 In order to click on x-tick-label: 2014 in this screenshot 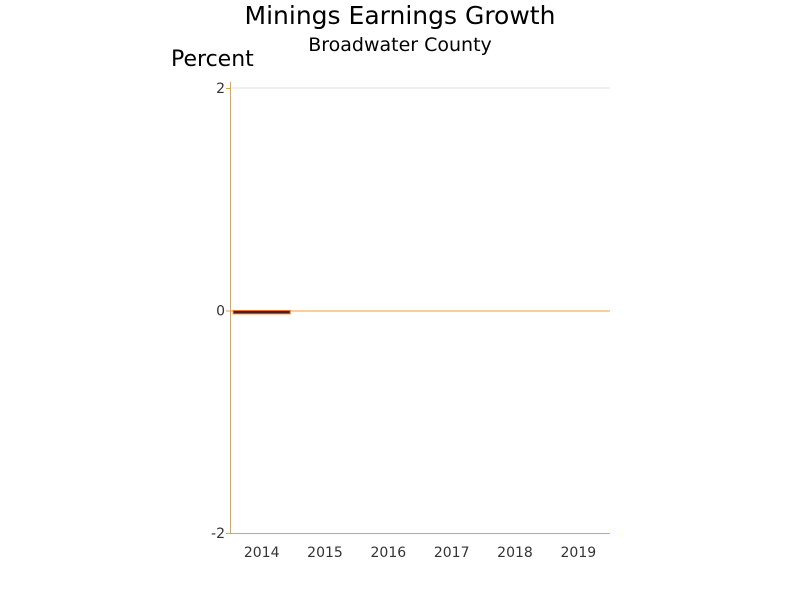, I will do `click(262, 553)`.